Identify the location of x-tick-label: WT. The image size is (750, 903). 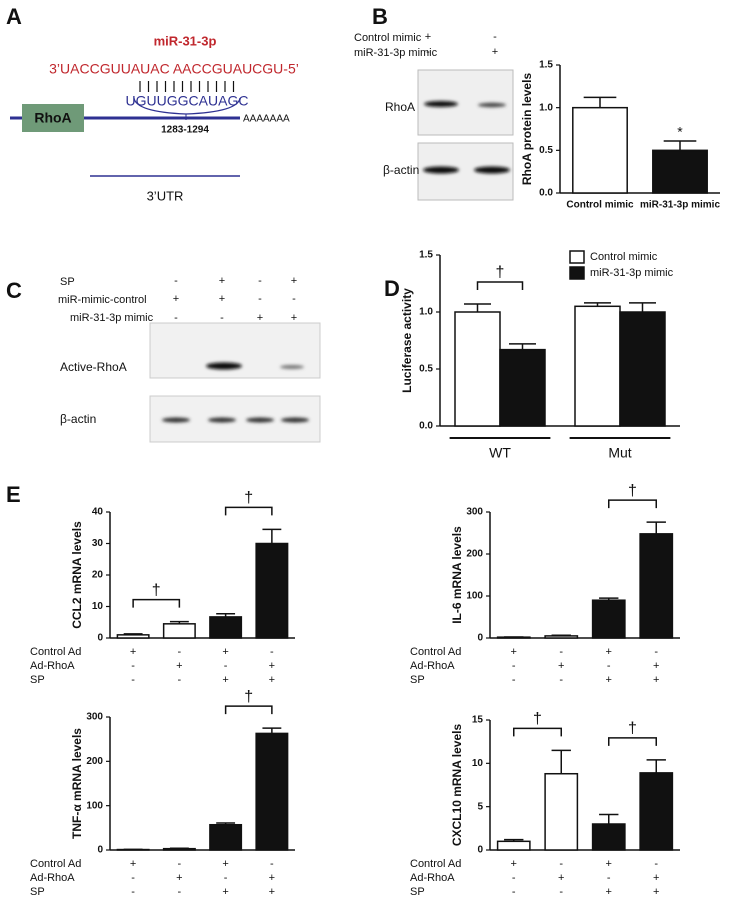
(500, 453).